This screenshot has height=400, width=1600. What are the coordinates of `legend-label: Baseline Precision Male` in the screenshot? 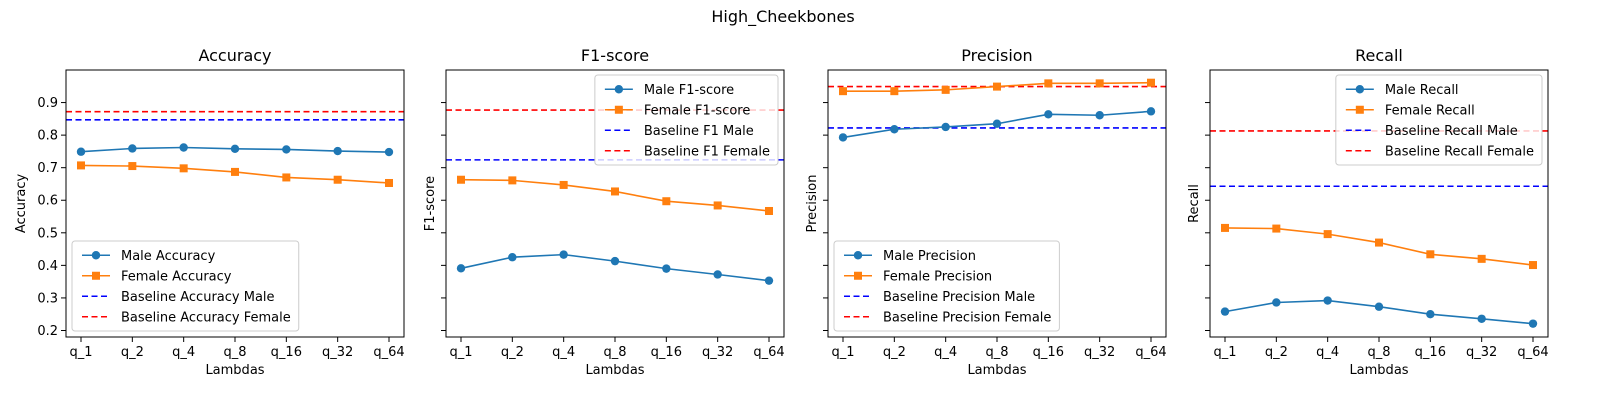 It's located at (959, 297).